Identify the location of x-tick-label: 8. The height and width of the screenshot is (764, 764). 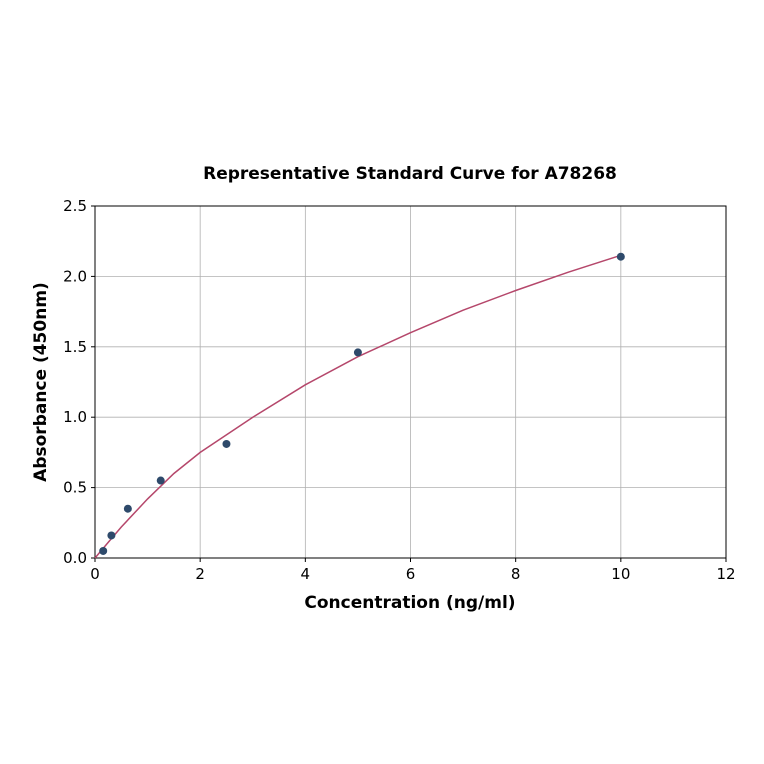
(516, 574).